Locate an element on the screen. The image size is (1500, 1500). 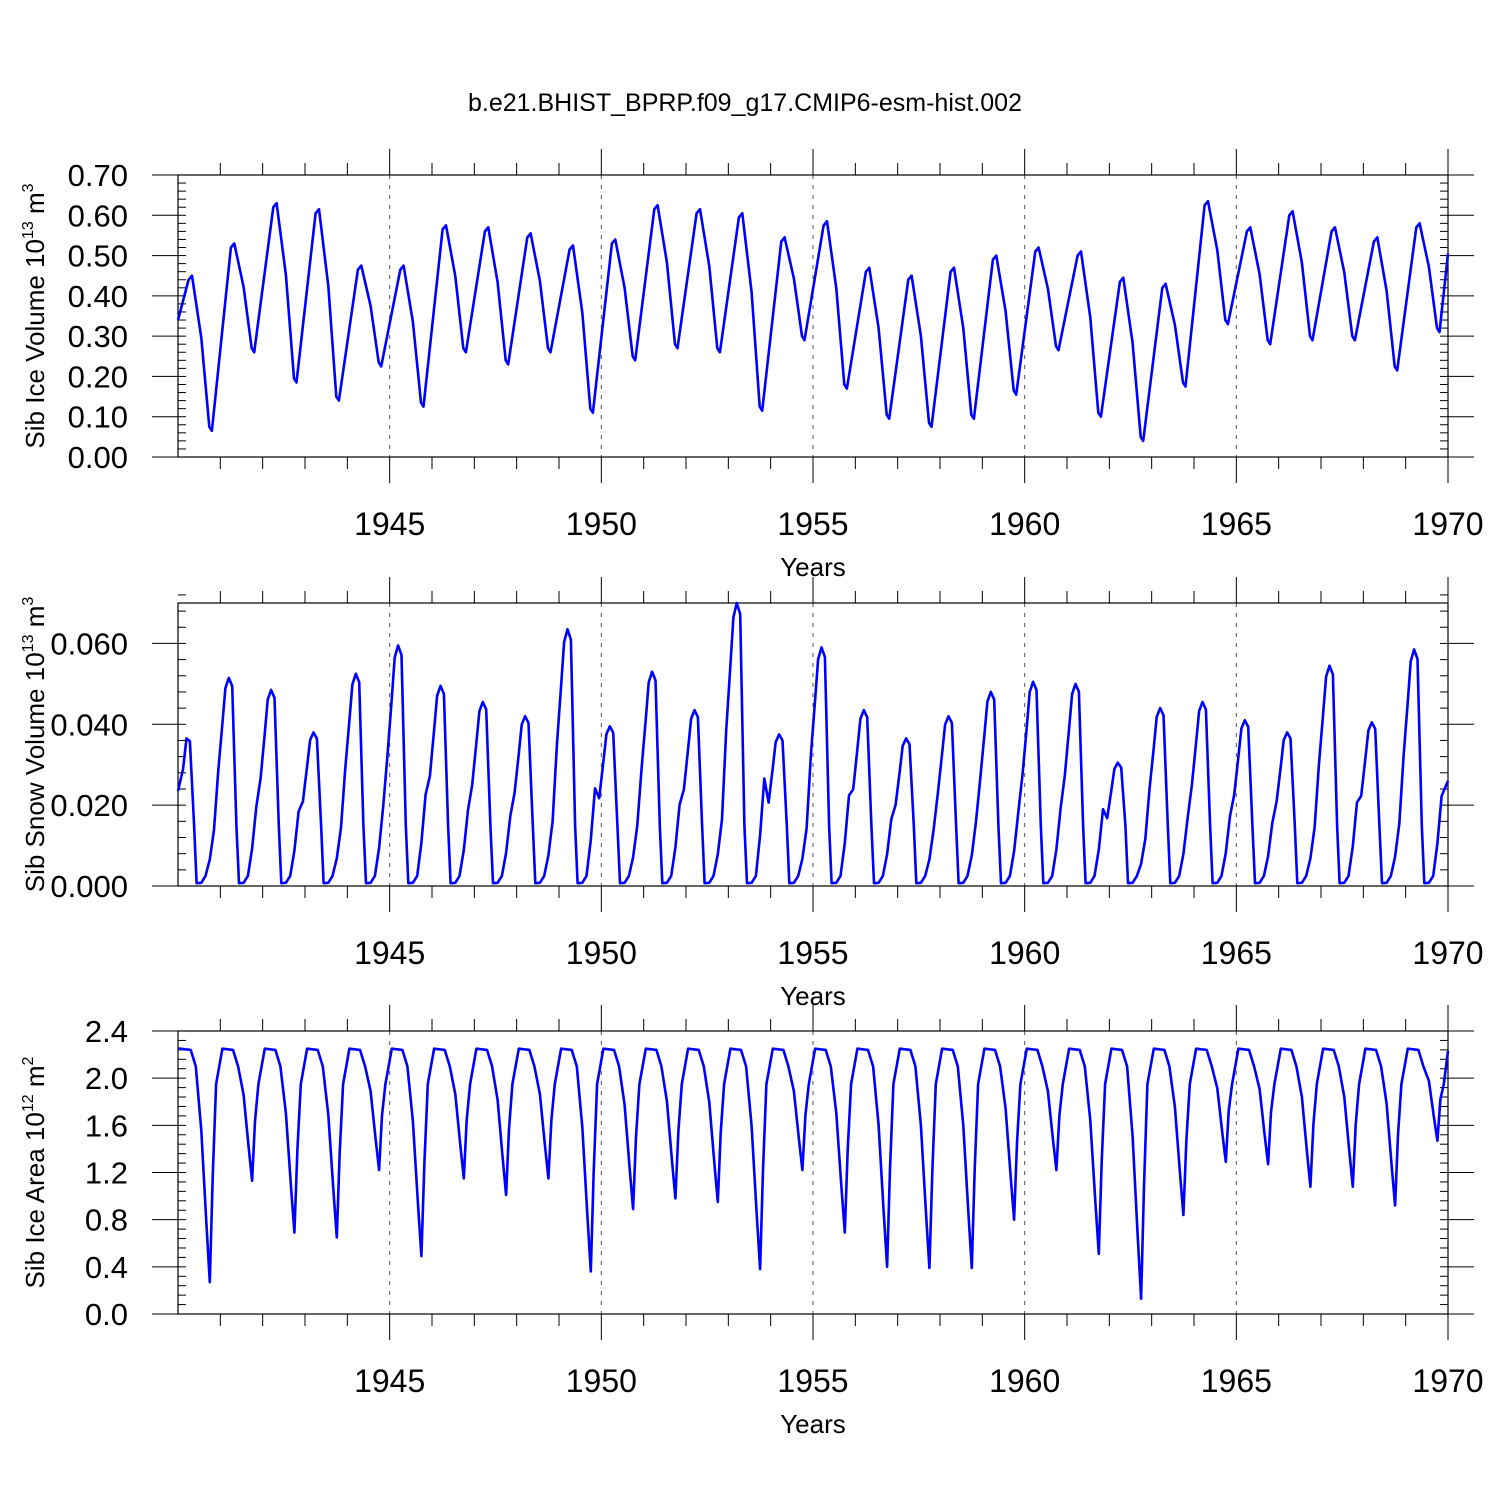
y-tick-label: 0.50 is located at coordinates (98, 256).